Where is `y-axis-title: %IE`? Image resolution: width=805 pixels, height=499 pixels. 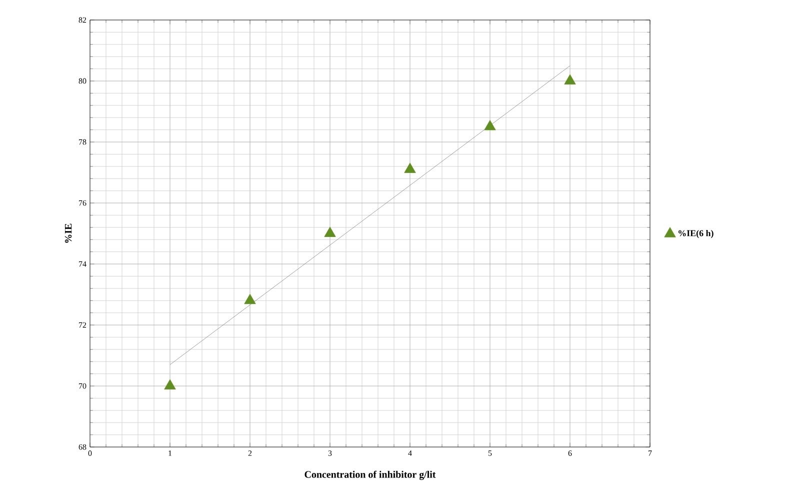
y-axis-title: %IE is located at coordinates (68, 233).